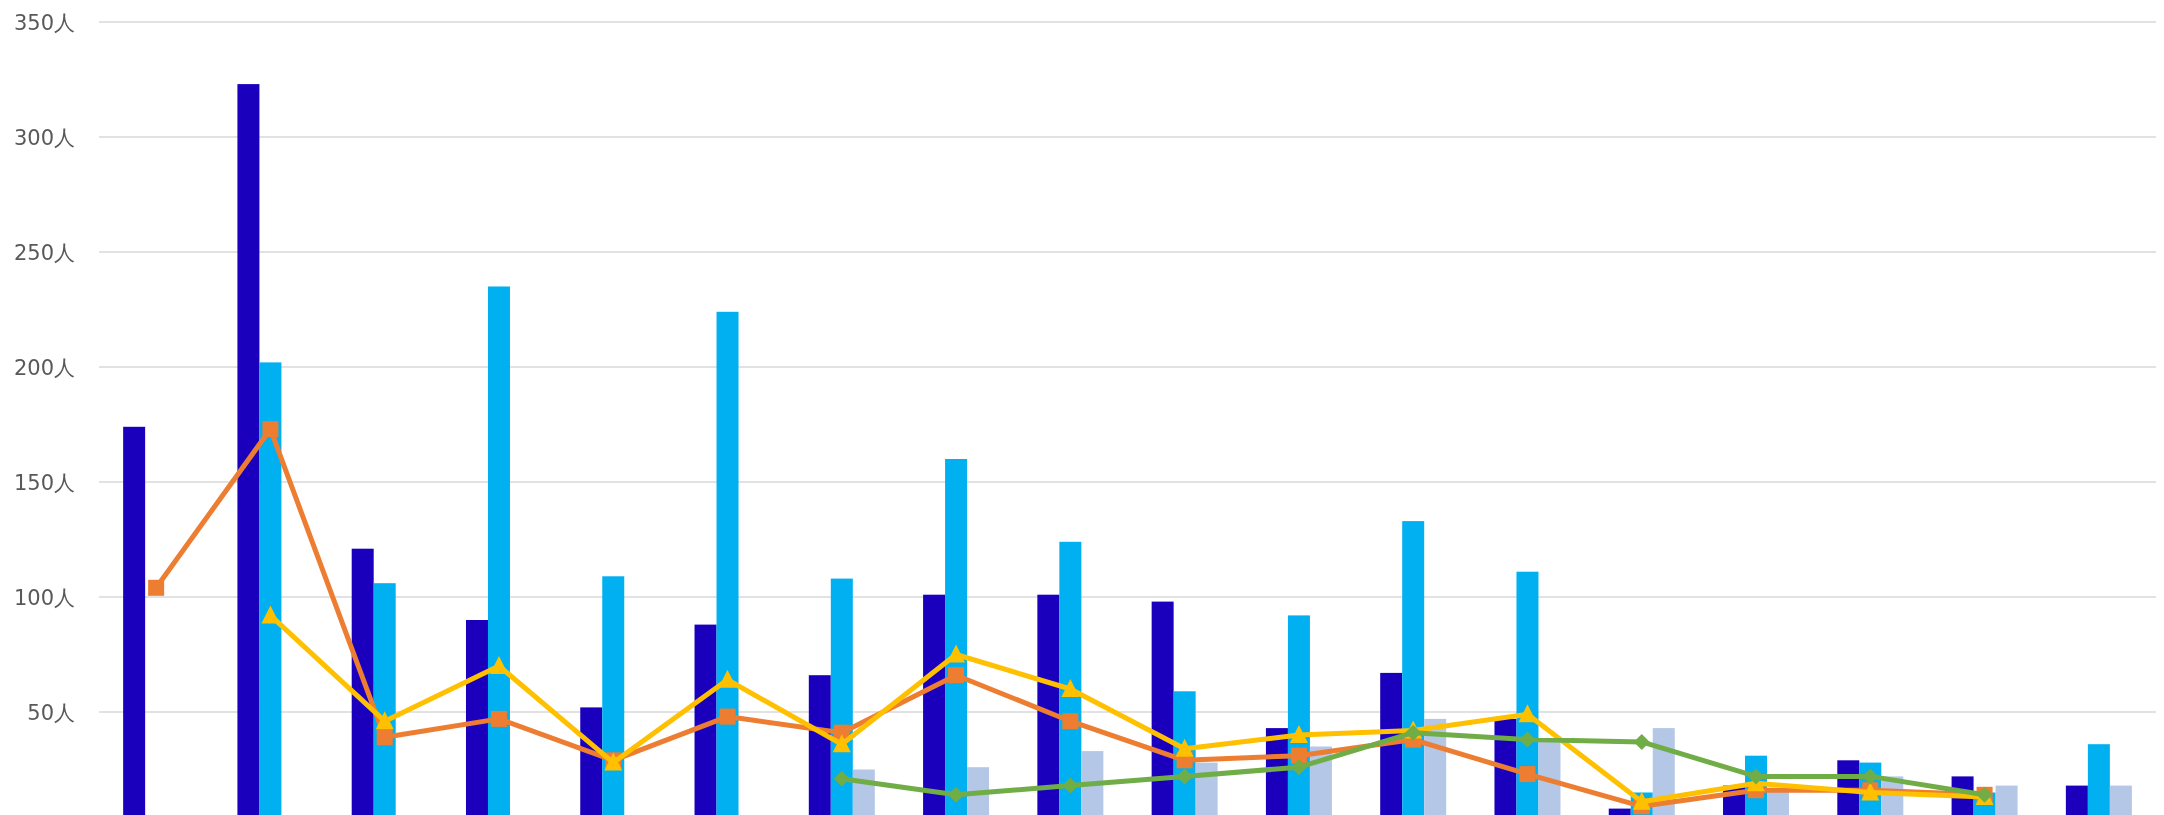 The image size is (2164, 815). I want to click on y-tick-label: 300人, so click(44, 138).